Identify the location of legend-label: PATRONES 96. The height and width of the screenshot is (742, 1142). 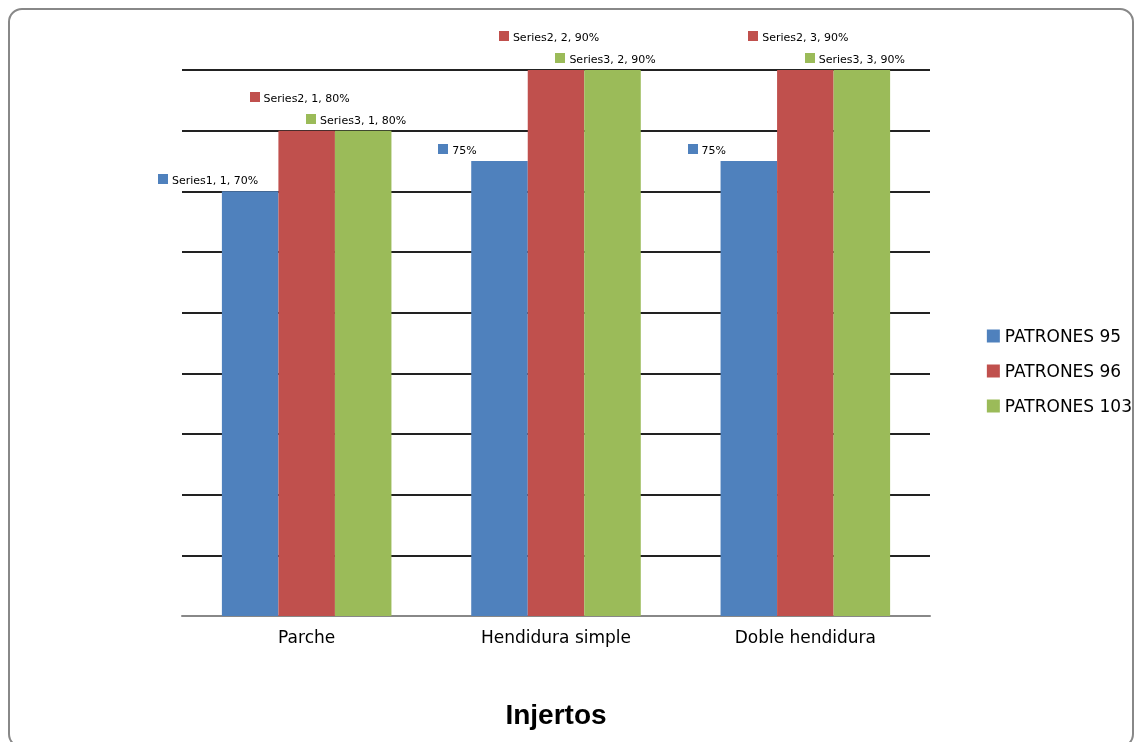
(1063, 371).